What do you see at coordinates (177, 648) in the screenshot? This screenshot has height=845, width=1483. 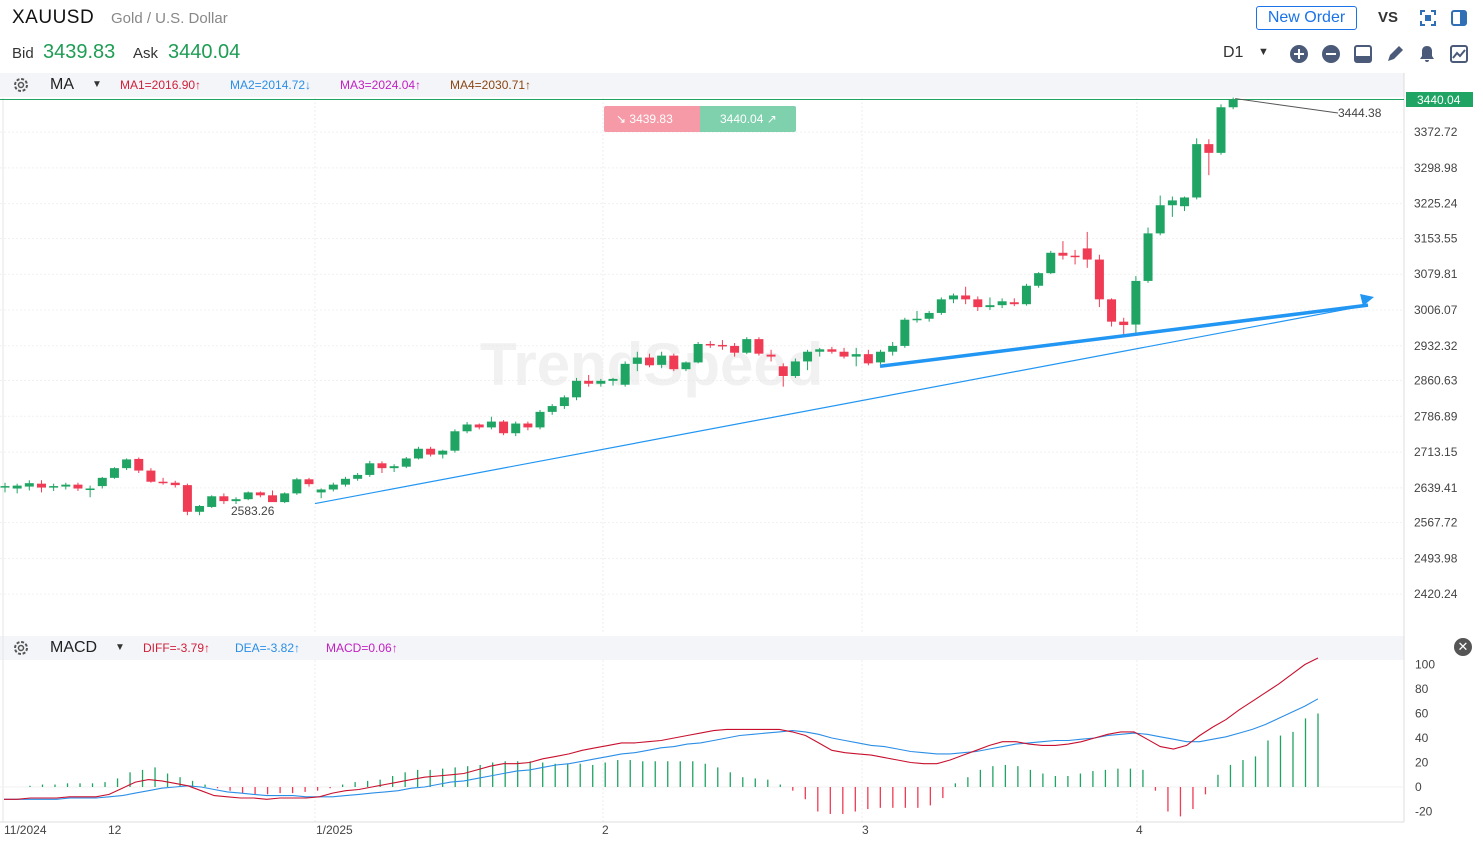 I see `diff-value: DIFF=-3.79↑` at bounding box center [177, 648].